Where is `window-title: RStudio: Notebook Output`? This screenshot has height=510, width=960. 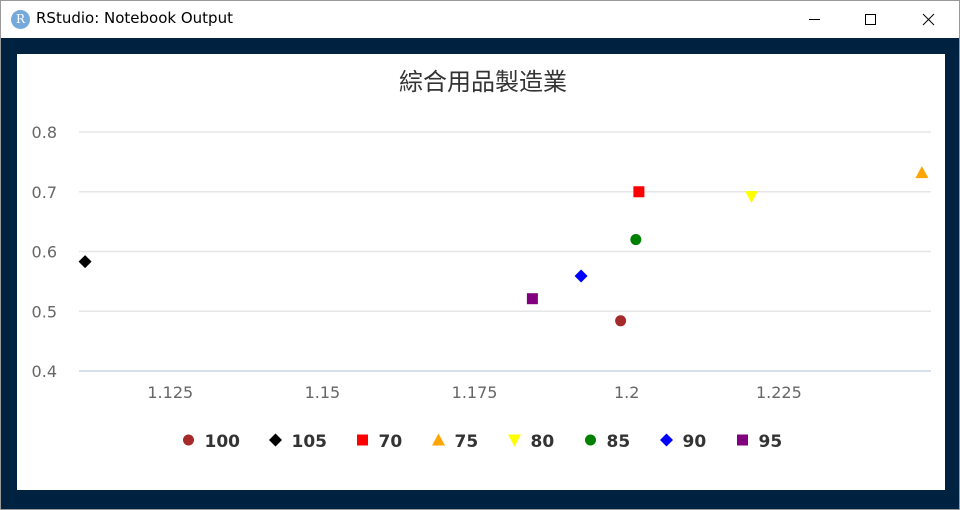 window-title: RStudio: Notebook Output is located at coordinates (134, 18).